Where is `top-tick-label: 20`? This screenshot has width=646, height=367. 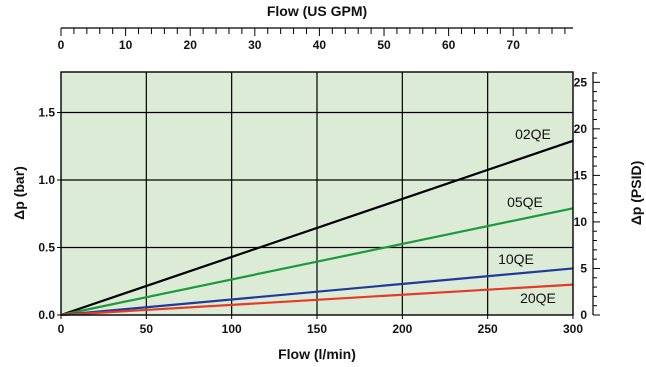 top-tick-label: 20 is located at coordinates (191, 45).